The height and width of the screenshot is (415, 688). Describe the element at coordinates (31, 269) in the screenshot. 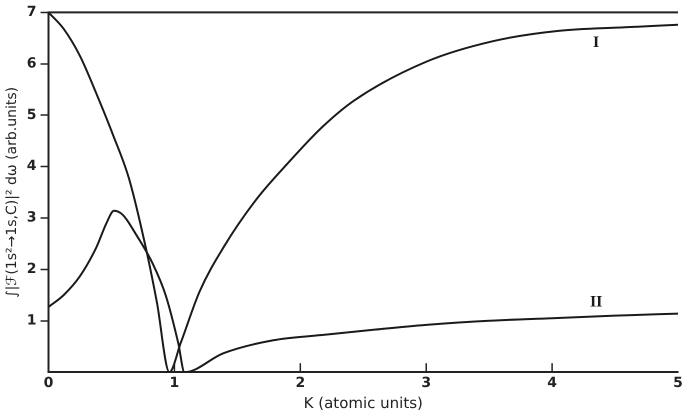

I see `y-tick-label: 2` at that location.